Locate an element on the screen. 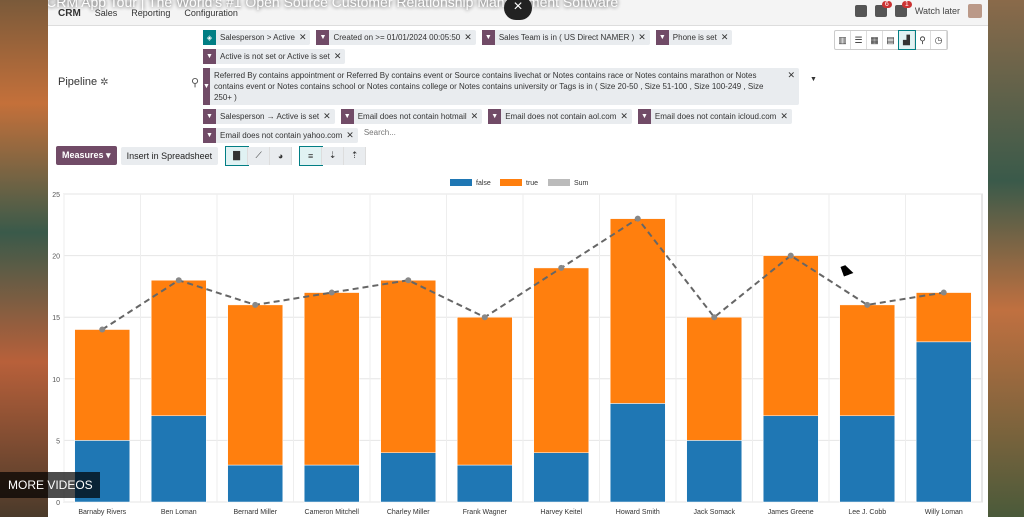 The image size is (1024, 517). systray: 6 1 Watch later is located at coordinates (918, 9).